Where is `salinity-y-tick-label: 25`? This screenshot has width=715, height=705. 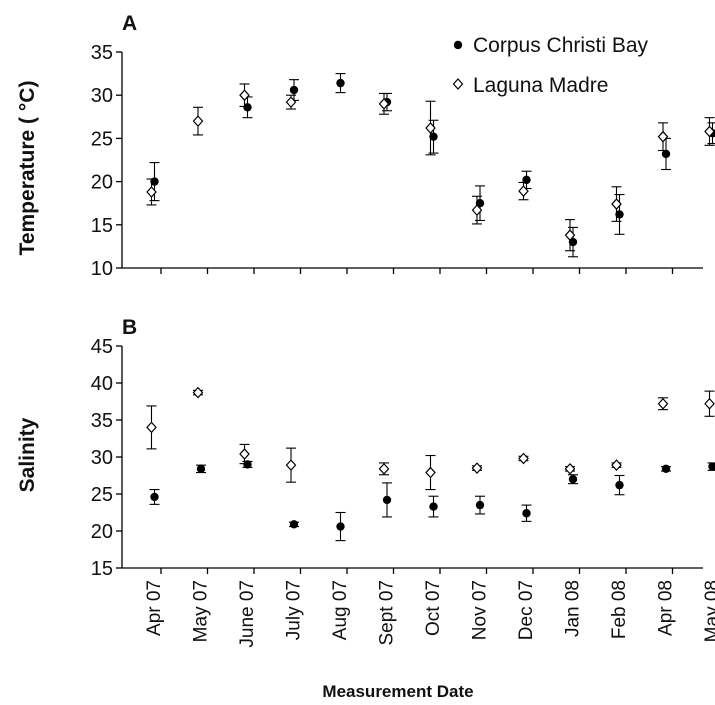 salinity-y-tick-label: 25 is located at coordinates (102, 495).